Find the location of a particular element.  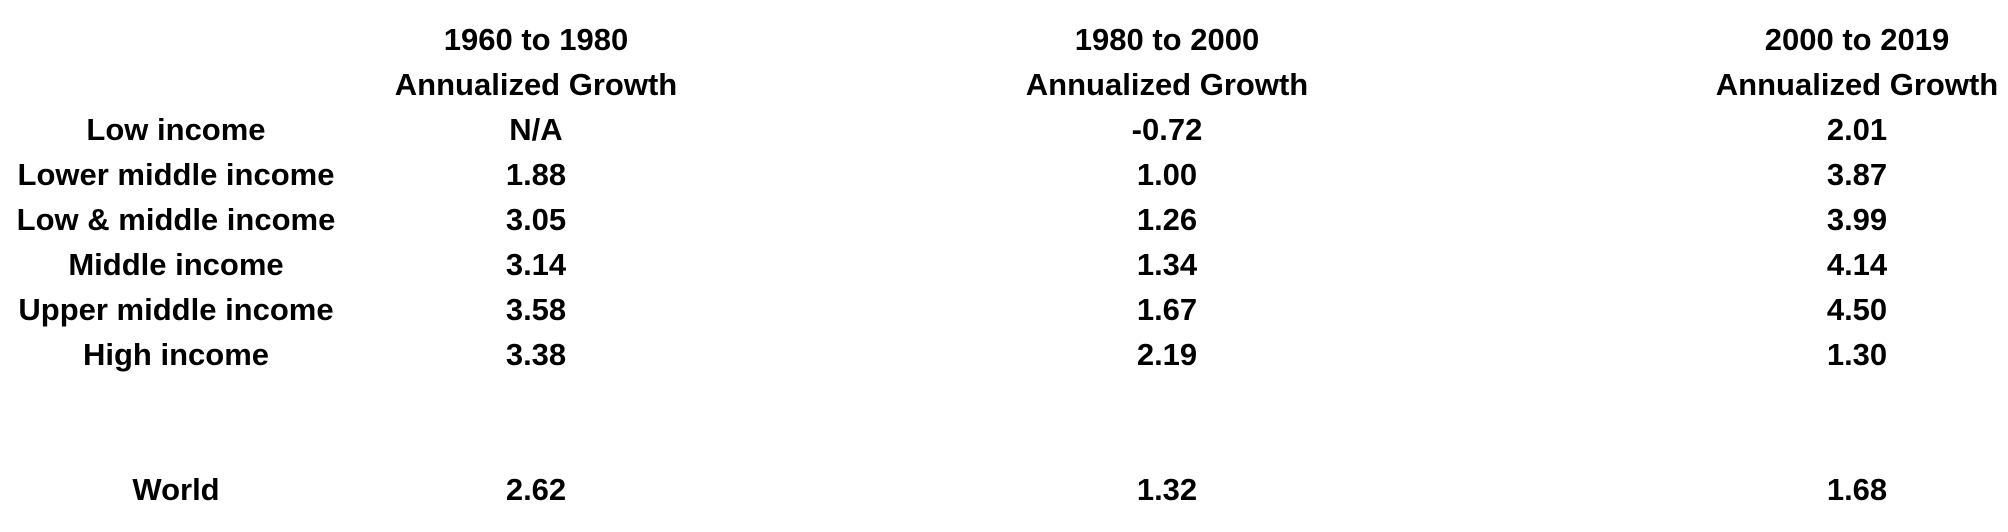

column-period-header: 1980 to 2000 is located at coordinates (1167, 39).